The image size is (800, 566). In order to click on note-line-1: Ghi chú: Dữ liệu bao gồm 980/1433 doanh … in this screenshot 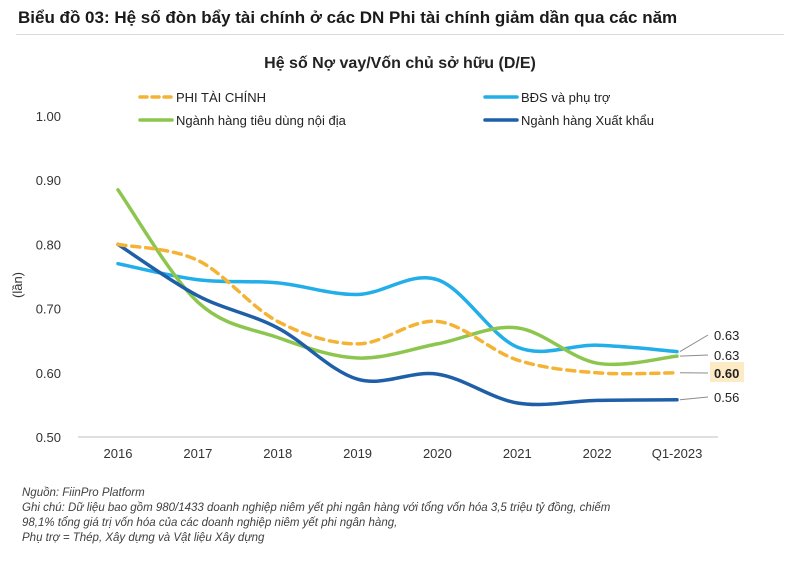, I will do `click(316, 508)`.